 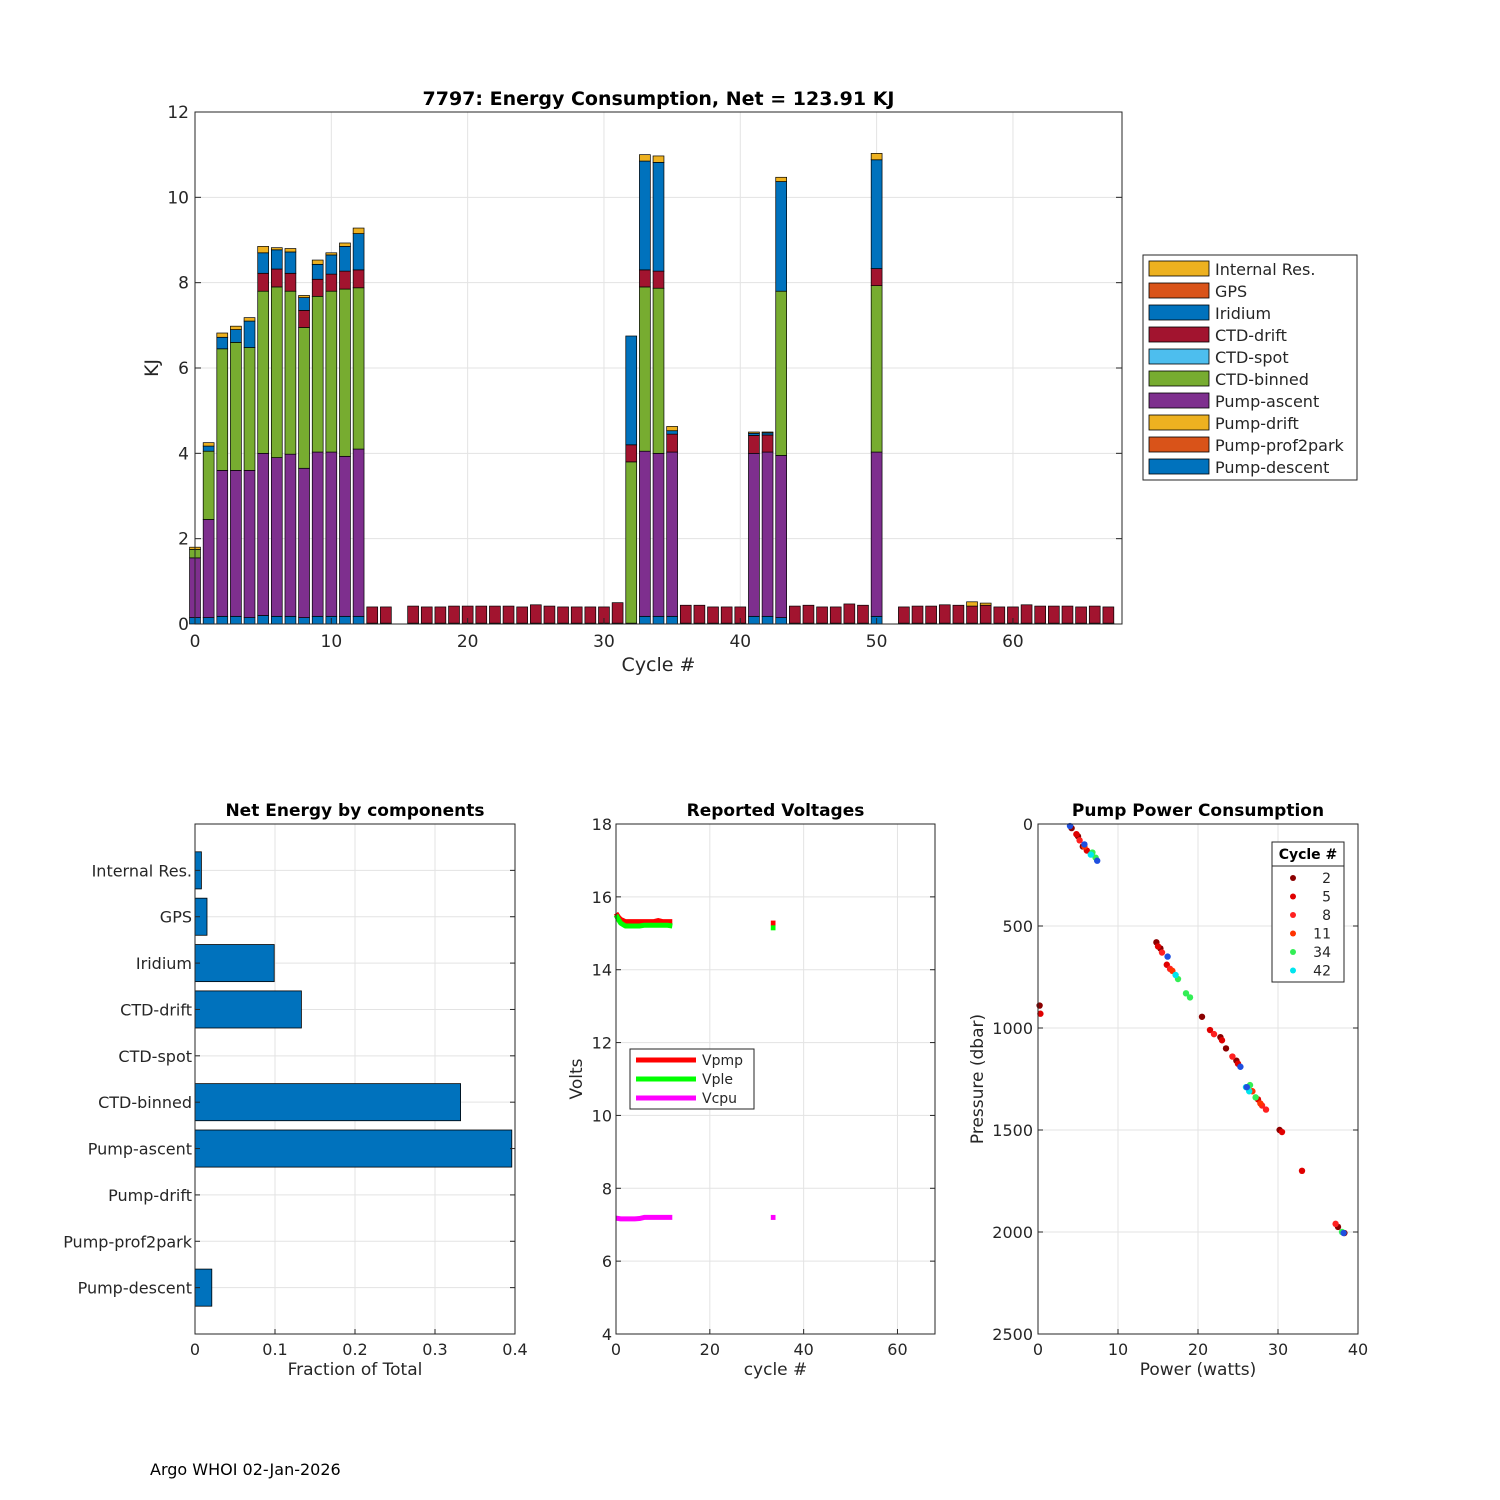 I want to click on pump-y-tick-label: 1000, so click(x=1012, y=1028).